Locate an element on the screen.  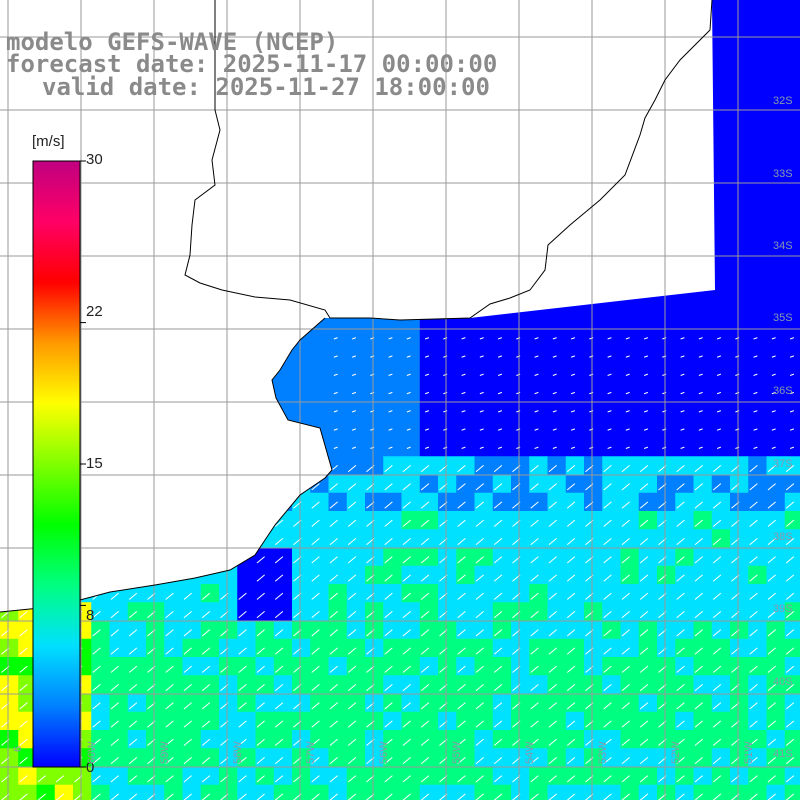
valid-date: valid date: 2025-11-27 18:00:00 is located at coordinates (266, 87).